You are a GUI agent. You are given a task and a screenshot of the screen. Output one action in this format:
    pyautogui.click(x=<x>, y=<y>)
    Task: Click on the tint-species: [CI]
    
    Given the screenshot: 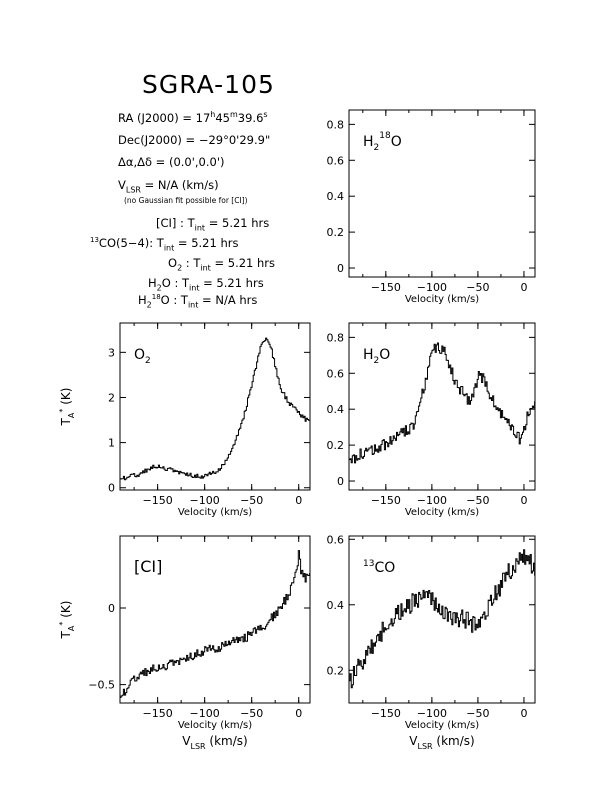 What is the action you would take?
    pyautogui.click(x=166, y=223)
    